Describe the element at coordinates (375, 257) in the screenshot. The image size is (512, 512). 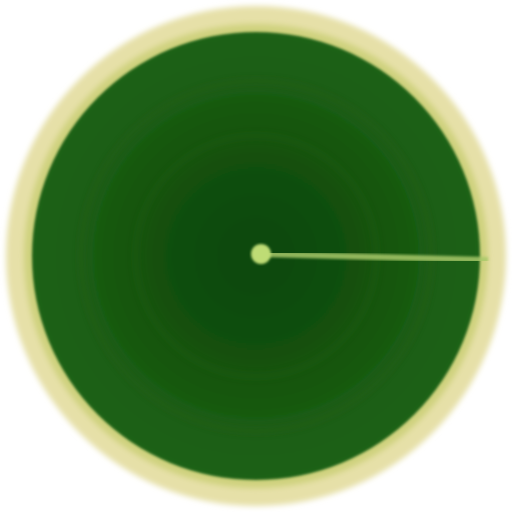
I see `radar-sweep-line` at that location.